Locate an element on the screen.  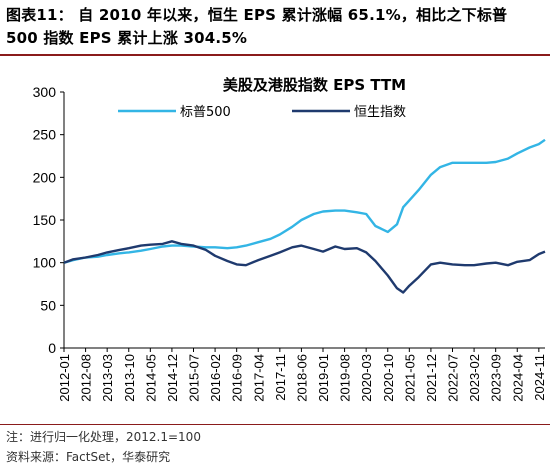
legend-label-2: 恒生指数 is located at coordinates (380, 112).